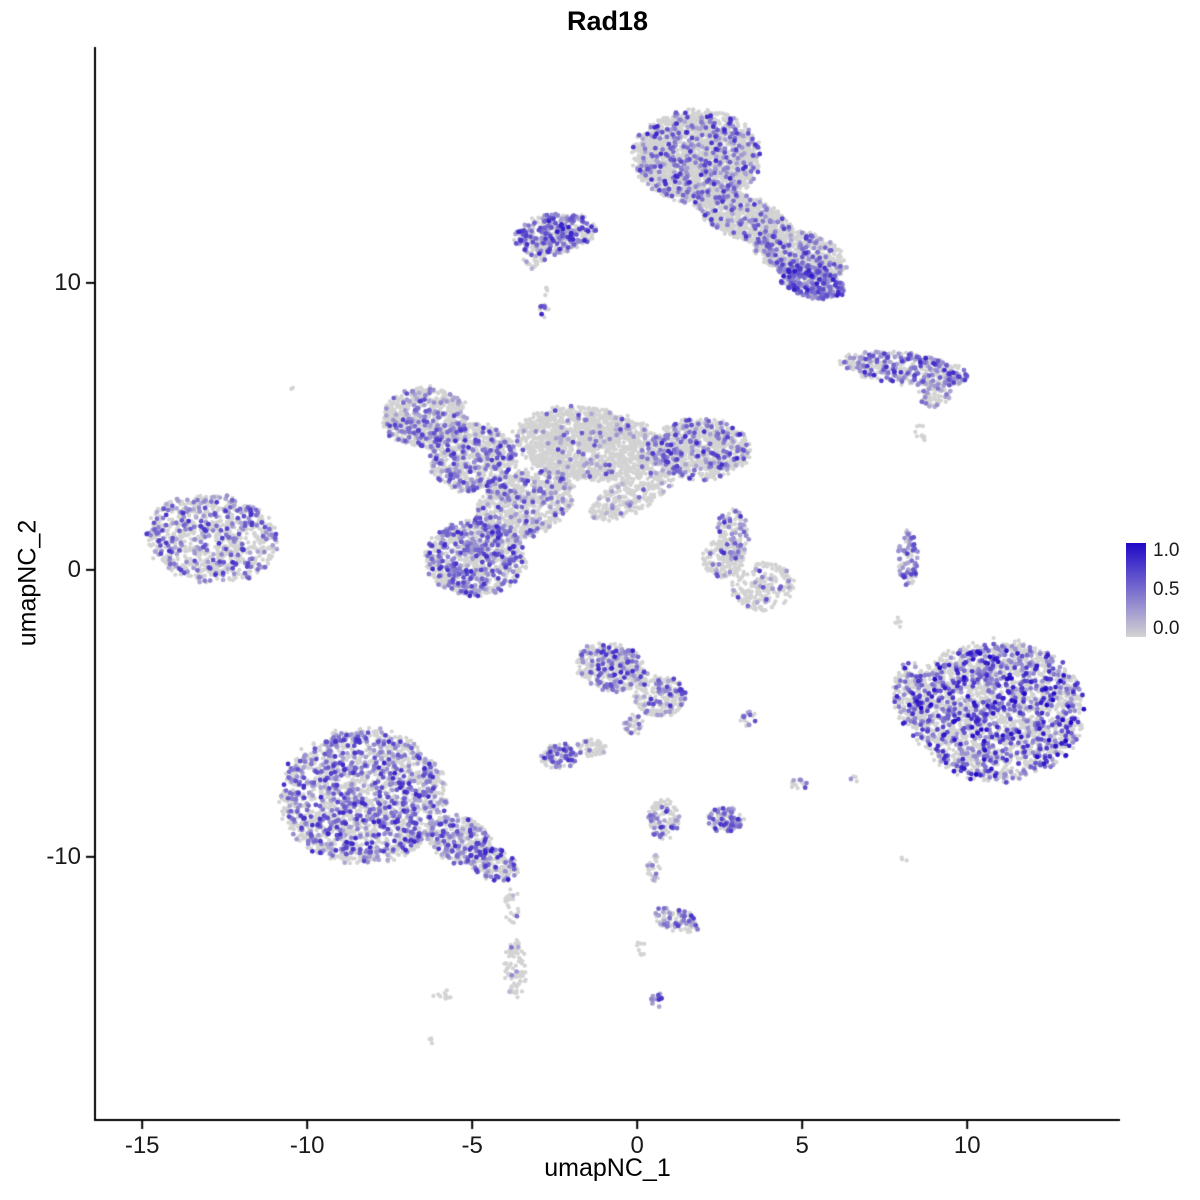 This screenshot has width=1200, height=1200. What do you see at coordinates (1166, 589) in the screenshot?
I see `legend-tick-label: 0.5` at bounding box center [1166, 589].